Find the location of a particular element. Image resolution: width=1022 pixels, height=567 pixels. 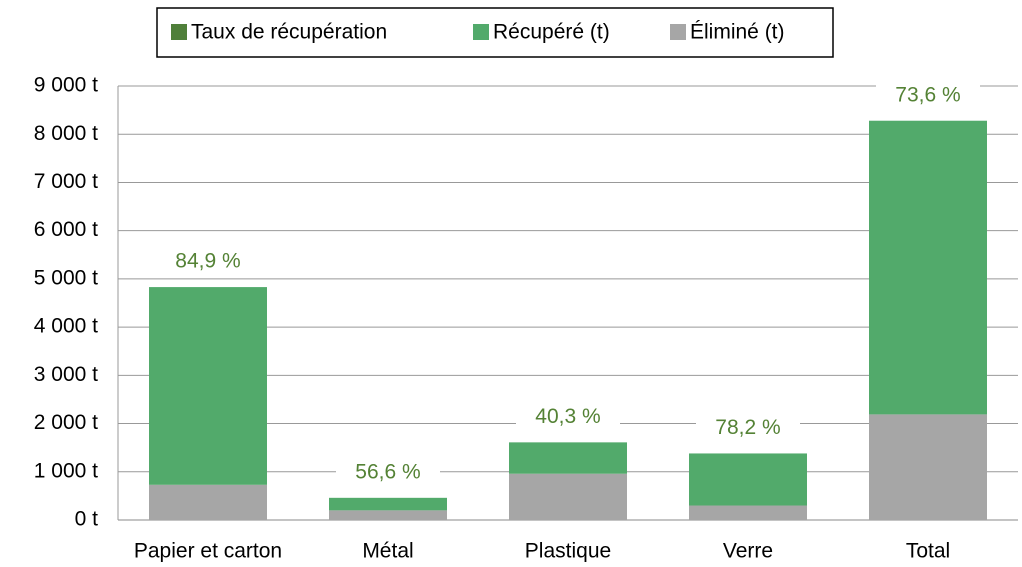

data-label: 40,3 % is located at coordinates (567, 416).